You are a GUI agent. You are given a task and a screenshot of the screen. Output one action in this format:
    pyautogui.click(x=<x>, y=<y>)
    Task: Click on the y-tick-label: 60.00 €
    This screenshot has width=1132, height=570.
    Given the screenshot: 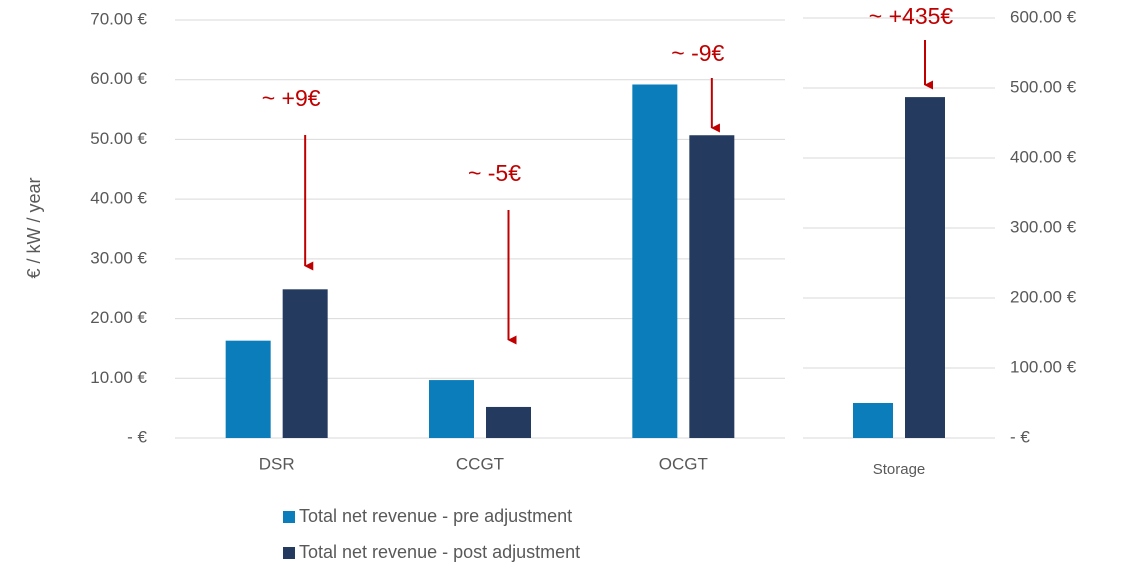 What is the action you would take?
    pyautogui.click(x=118, y=78)
    